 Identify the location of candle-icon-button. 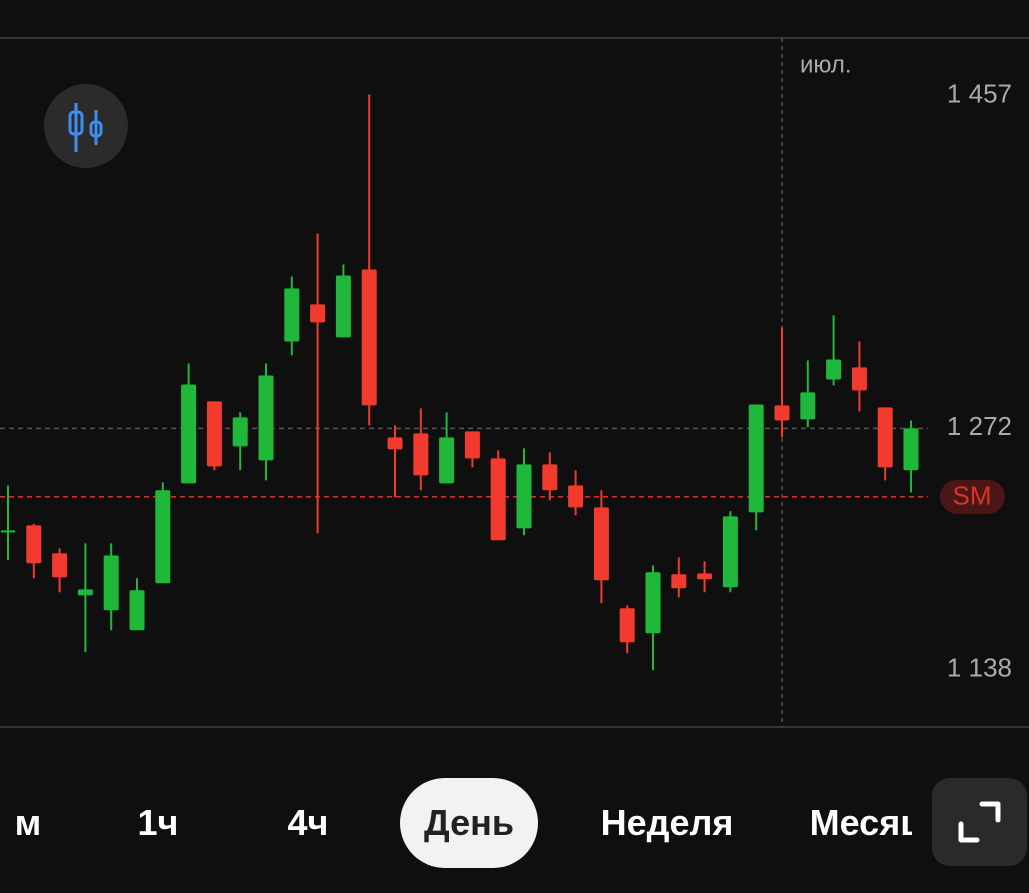
(86, 126).